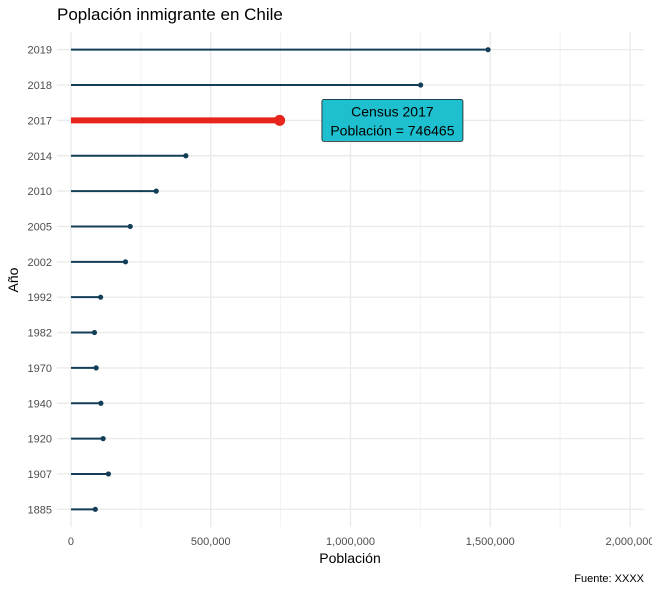 The width and height of the screenshot is (652, 591). I want to click on point-2017, so click(280, 120).